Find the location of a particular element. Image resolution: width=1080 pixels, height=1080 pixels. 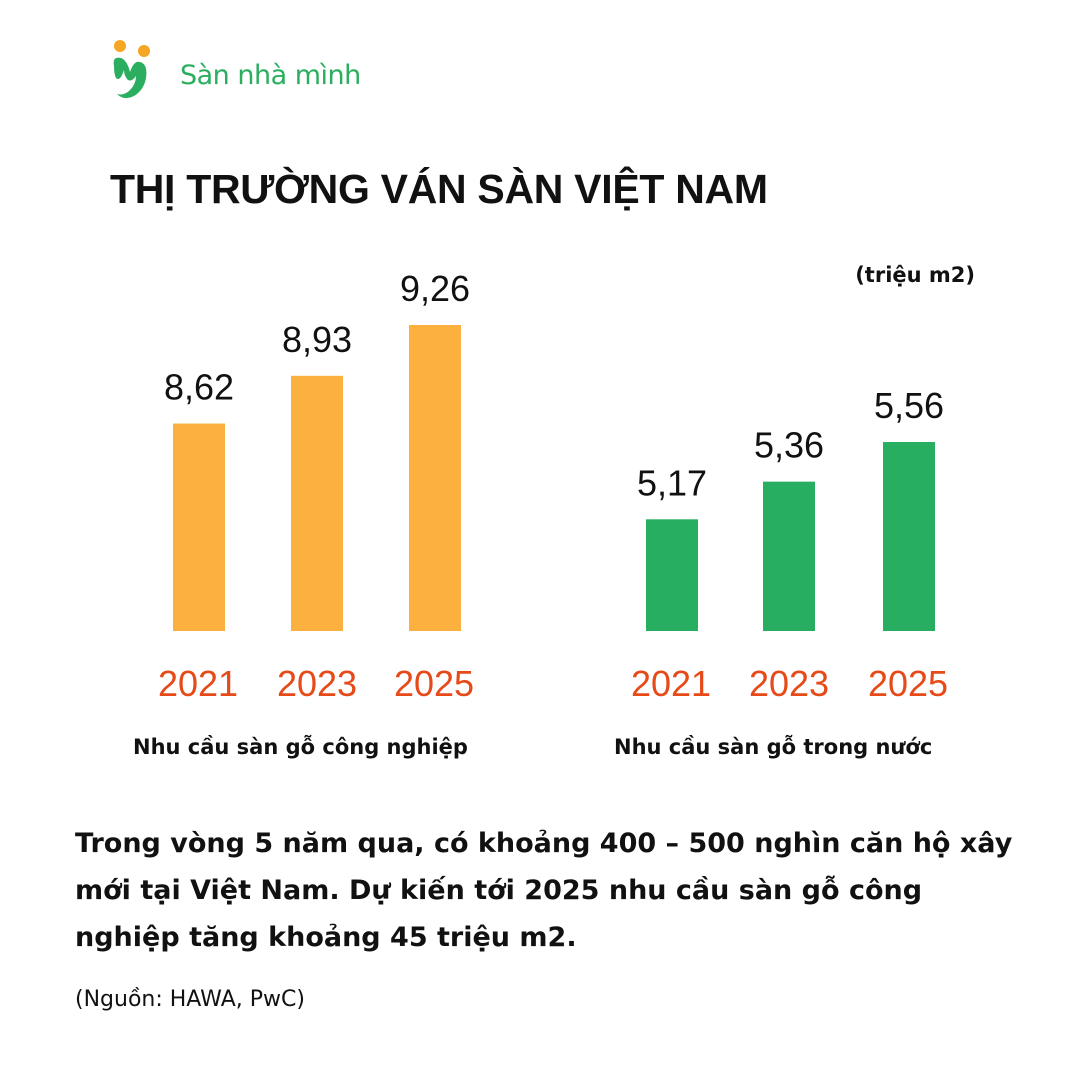

bar-1-2023 is located at coordinates (789, 556).